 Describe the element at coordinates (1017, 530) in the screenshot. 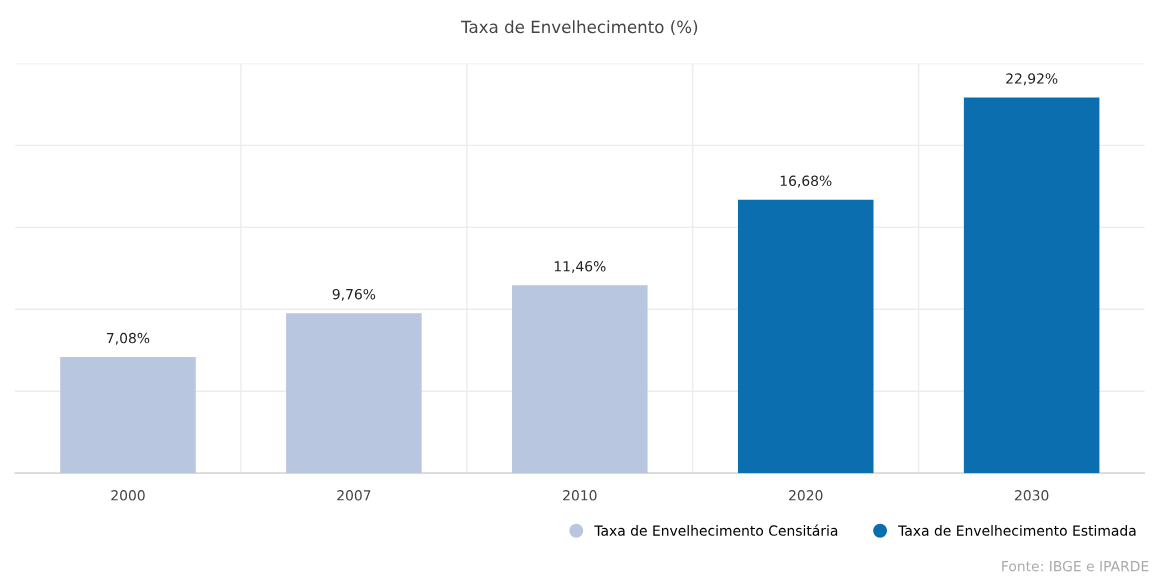

I see `legend-label: Taxa de Envelhecimento Estimada` at that location.